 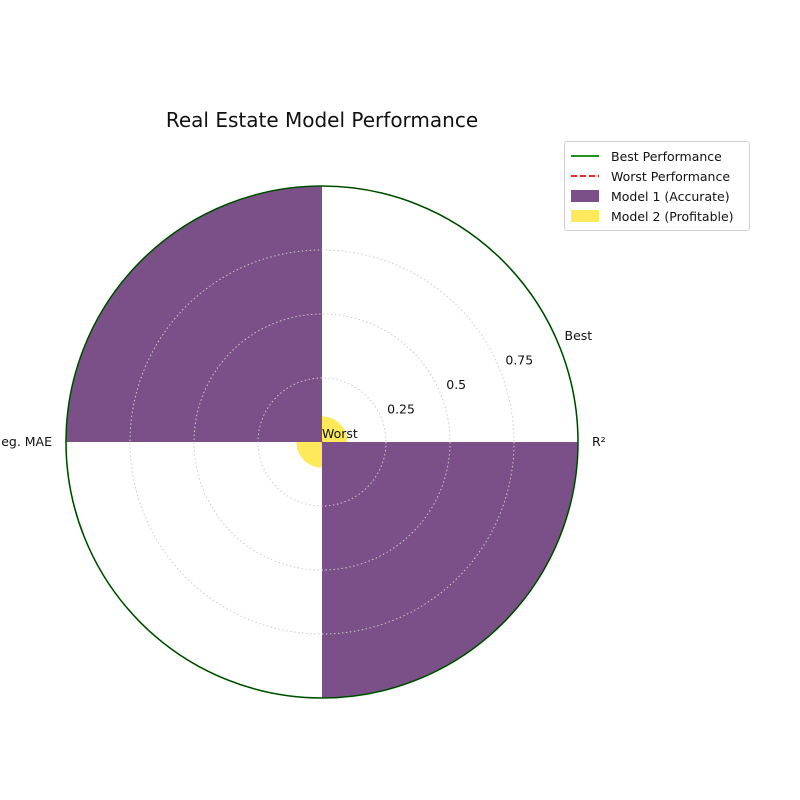 What do you see at coordinates (671, 176) in the screenshot?
I see `legend-label: Worst Performance` at bounding box center [671, 176].